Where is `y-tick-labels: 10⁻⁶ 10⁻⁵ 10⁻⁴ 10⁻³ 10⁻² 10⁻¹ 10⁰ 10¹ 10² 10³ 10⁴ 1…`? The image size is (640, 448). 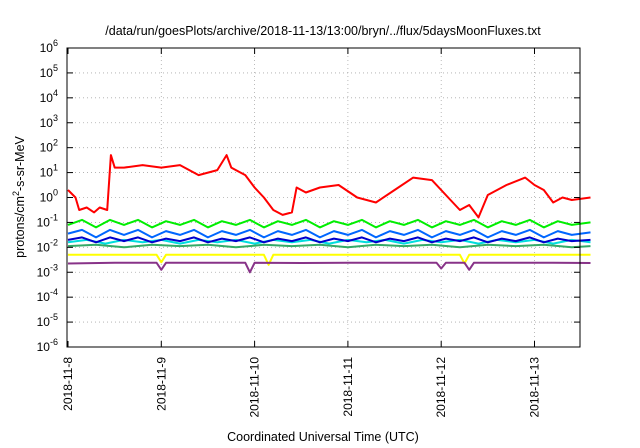 y-tick-labels: 10⁻⁶ 10⁻⁵ 10⁻⁴ 10⁻³ 10⁻² 10⁻¹ 10⁰ 10¹ 10² 10³ 10⁴ 1… is located at coordinates (47, 196).